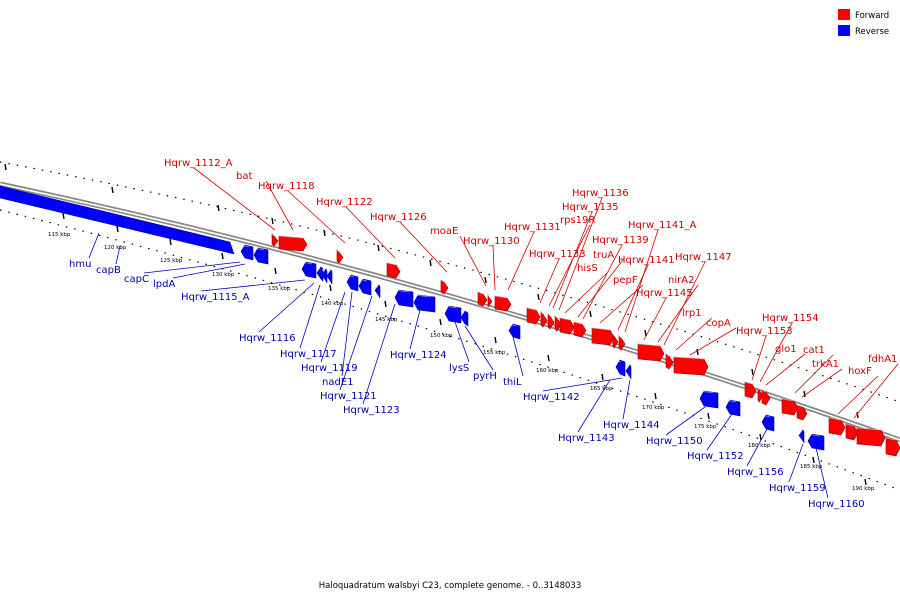 The image size is (900, 604). What do you see at coordinates (620, 240) in the screenshot?
I see `forward-gene-label: Hqrw_1139` at bounding box center [620, 240].